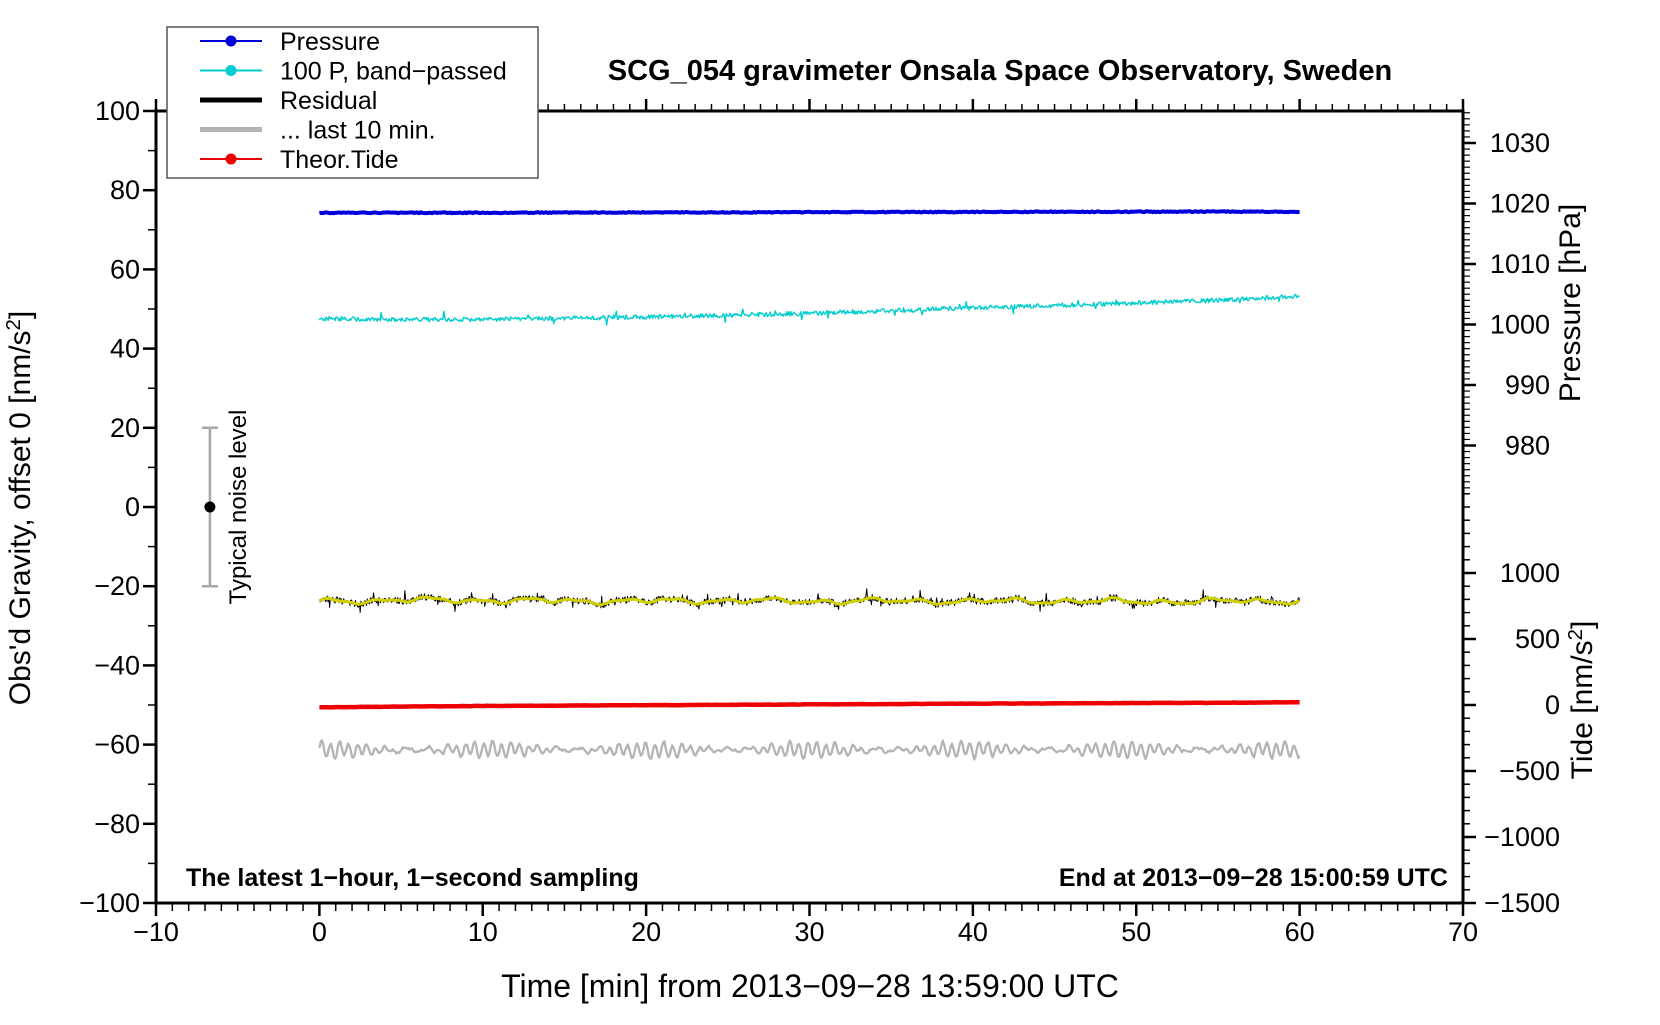 This screenshot has height=1025, width=1660. Describe the element at coordinates (1527, 446) in the screenshot. I see `pressure-tick-label: 980` at that location.